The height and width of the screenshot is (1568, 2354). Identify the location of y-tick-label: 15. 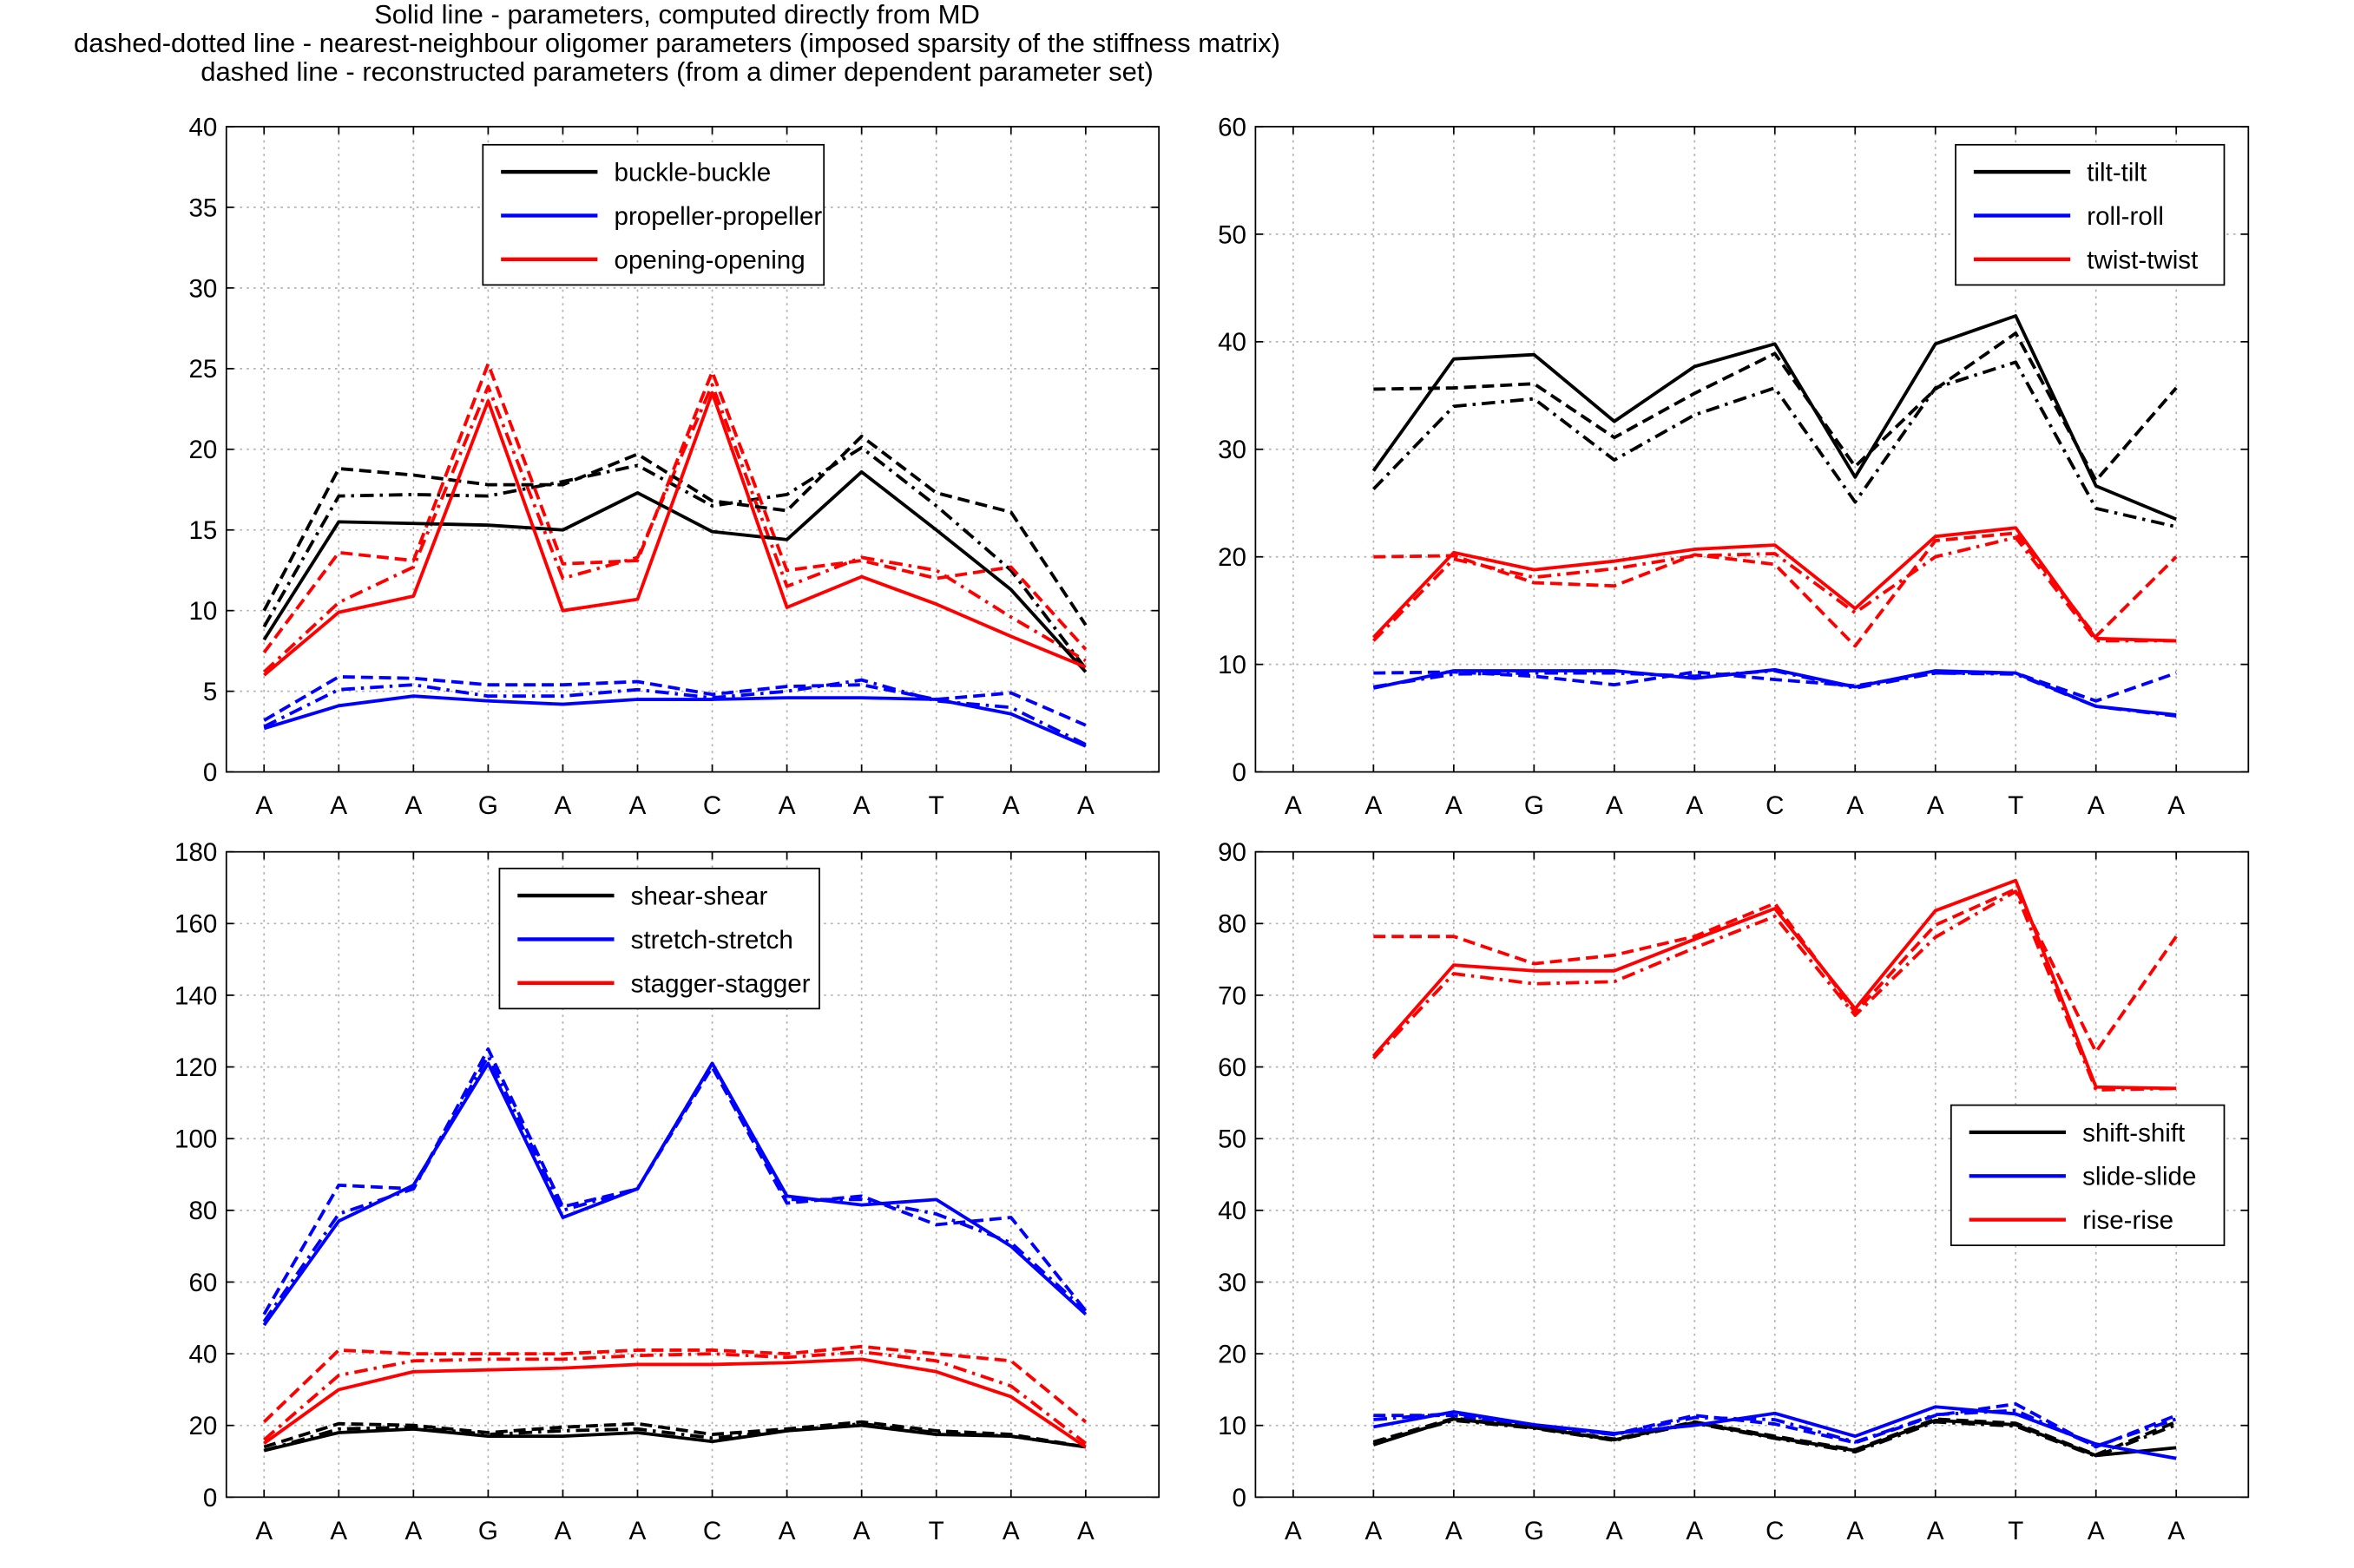
(202, 530).